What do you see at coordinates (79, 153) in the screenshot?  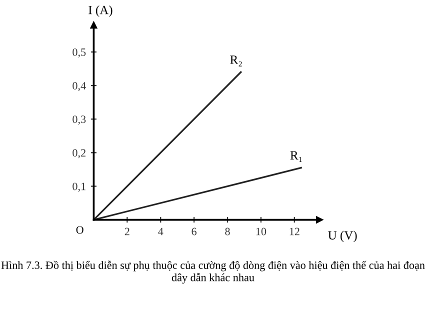 I see `y-tick-label: 0,2` at bounding box center [79, 153].